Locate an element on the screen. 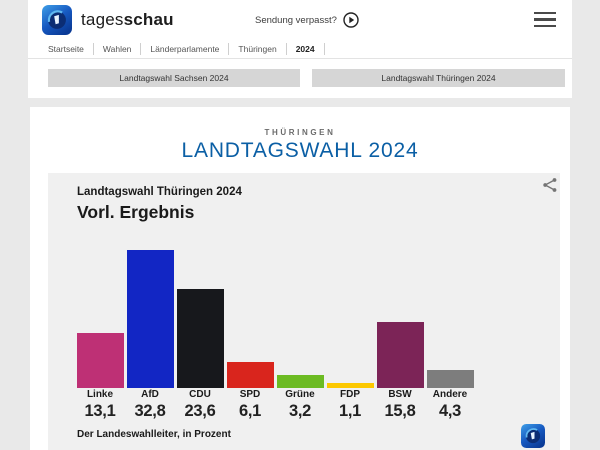 The width and height of the screenshot is (600, 450). breadcrumb-item: 2024 is located at coordinates (305, 48).